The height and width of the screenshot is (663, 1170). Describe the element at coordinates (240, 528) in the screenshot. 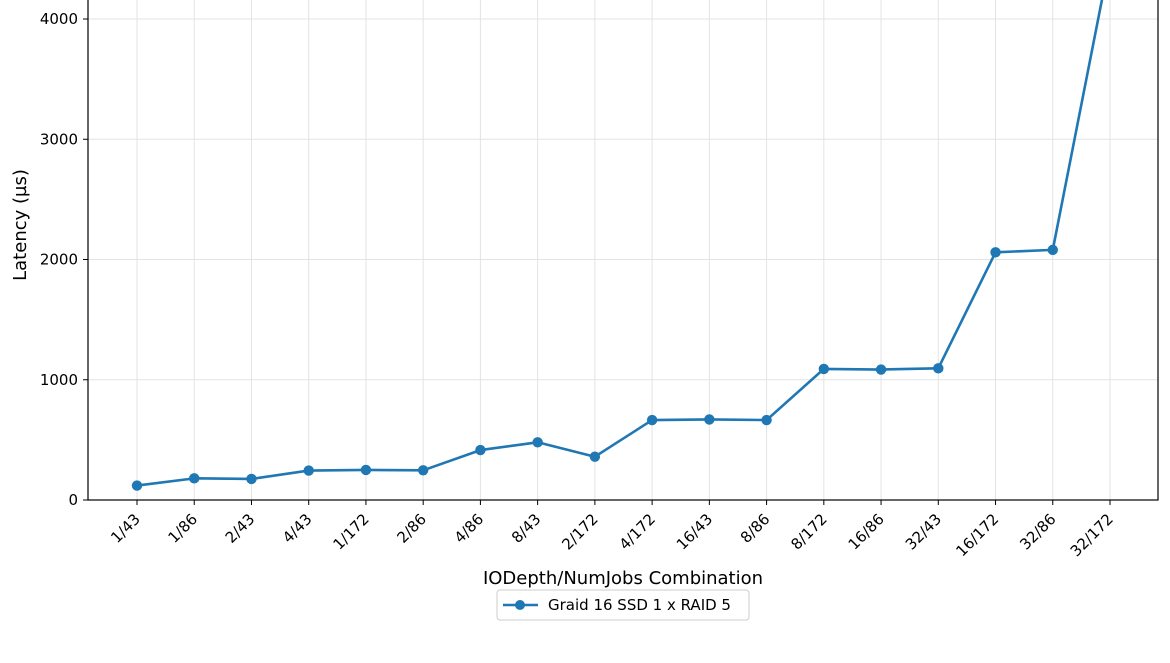

I see `x-tick-label: 2/43` at that location.